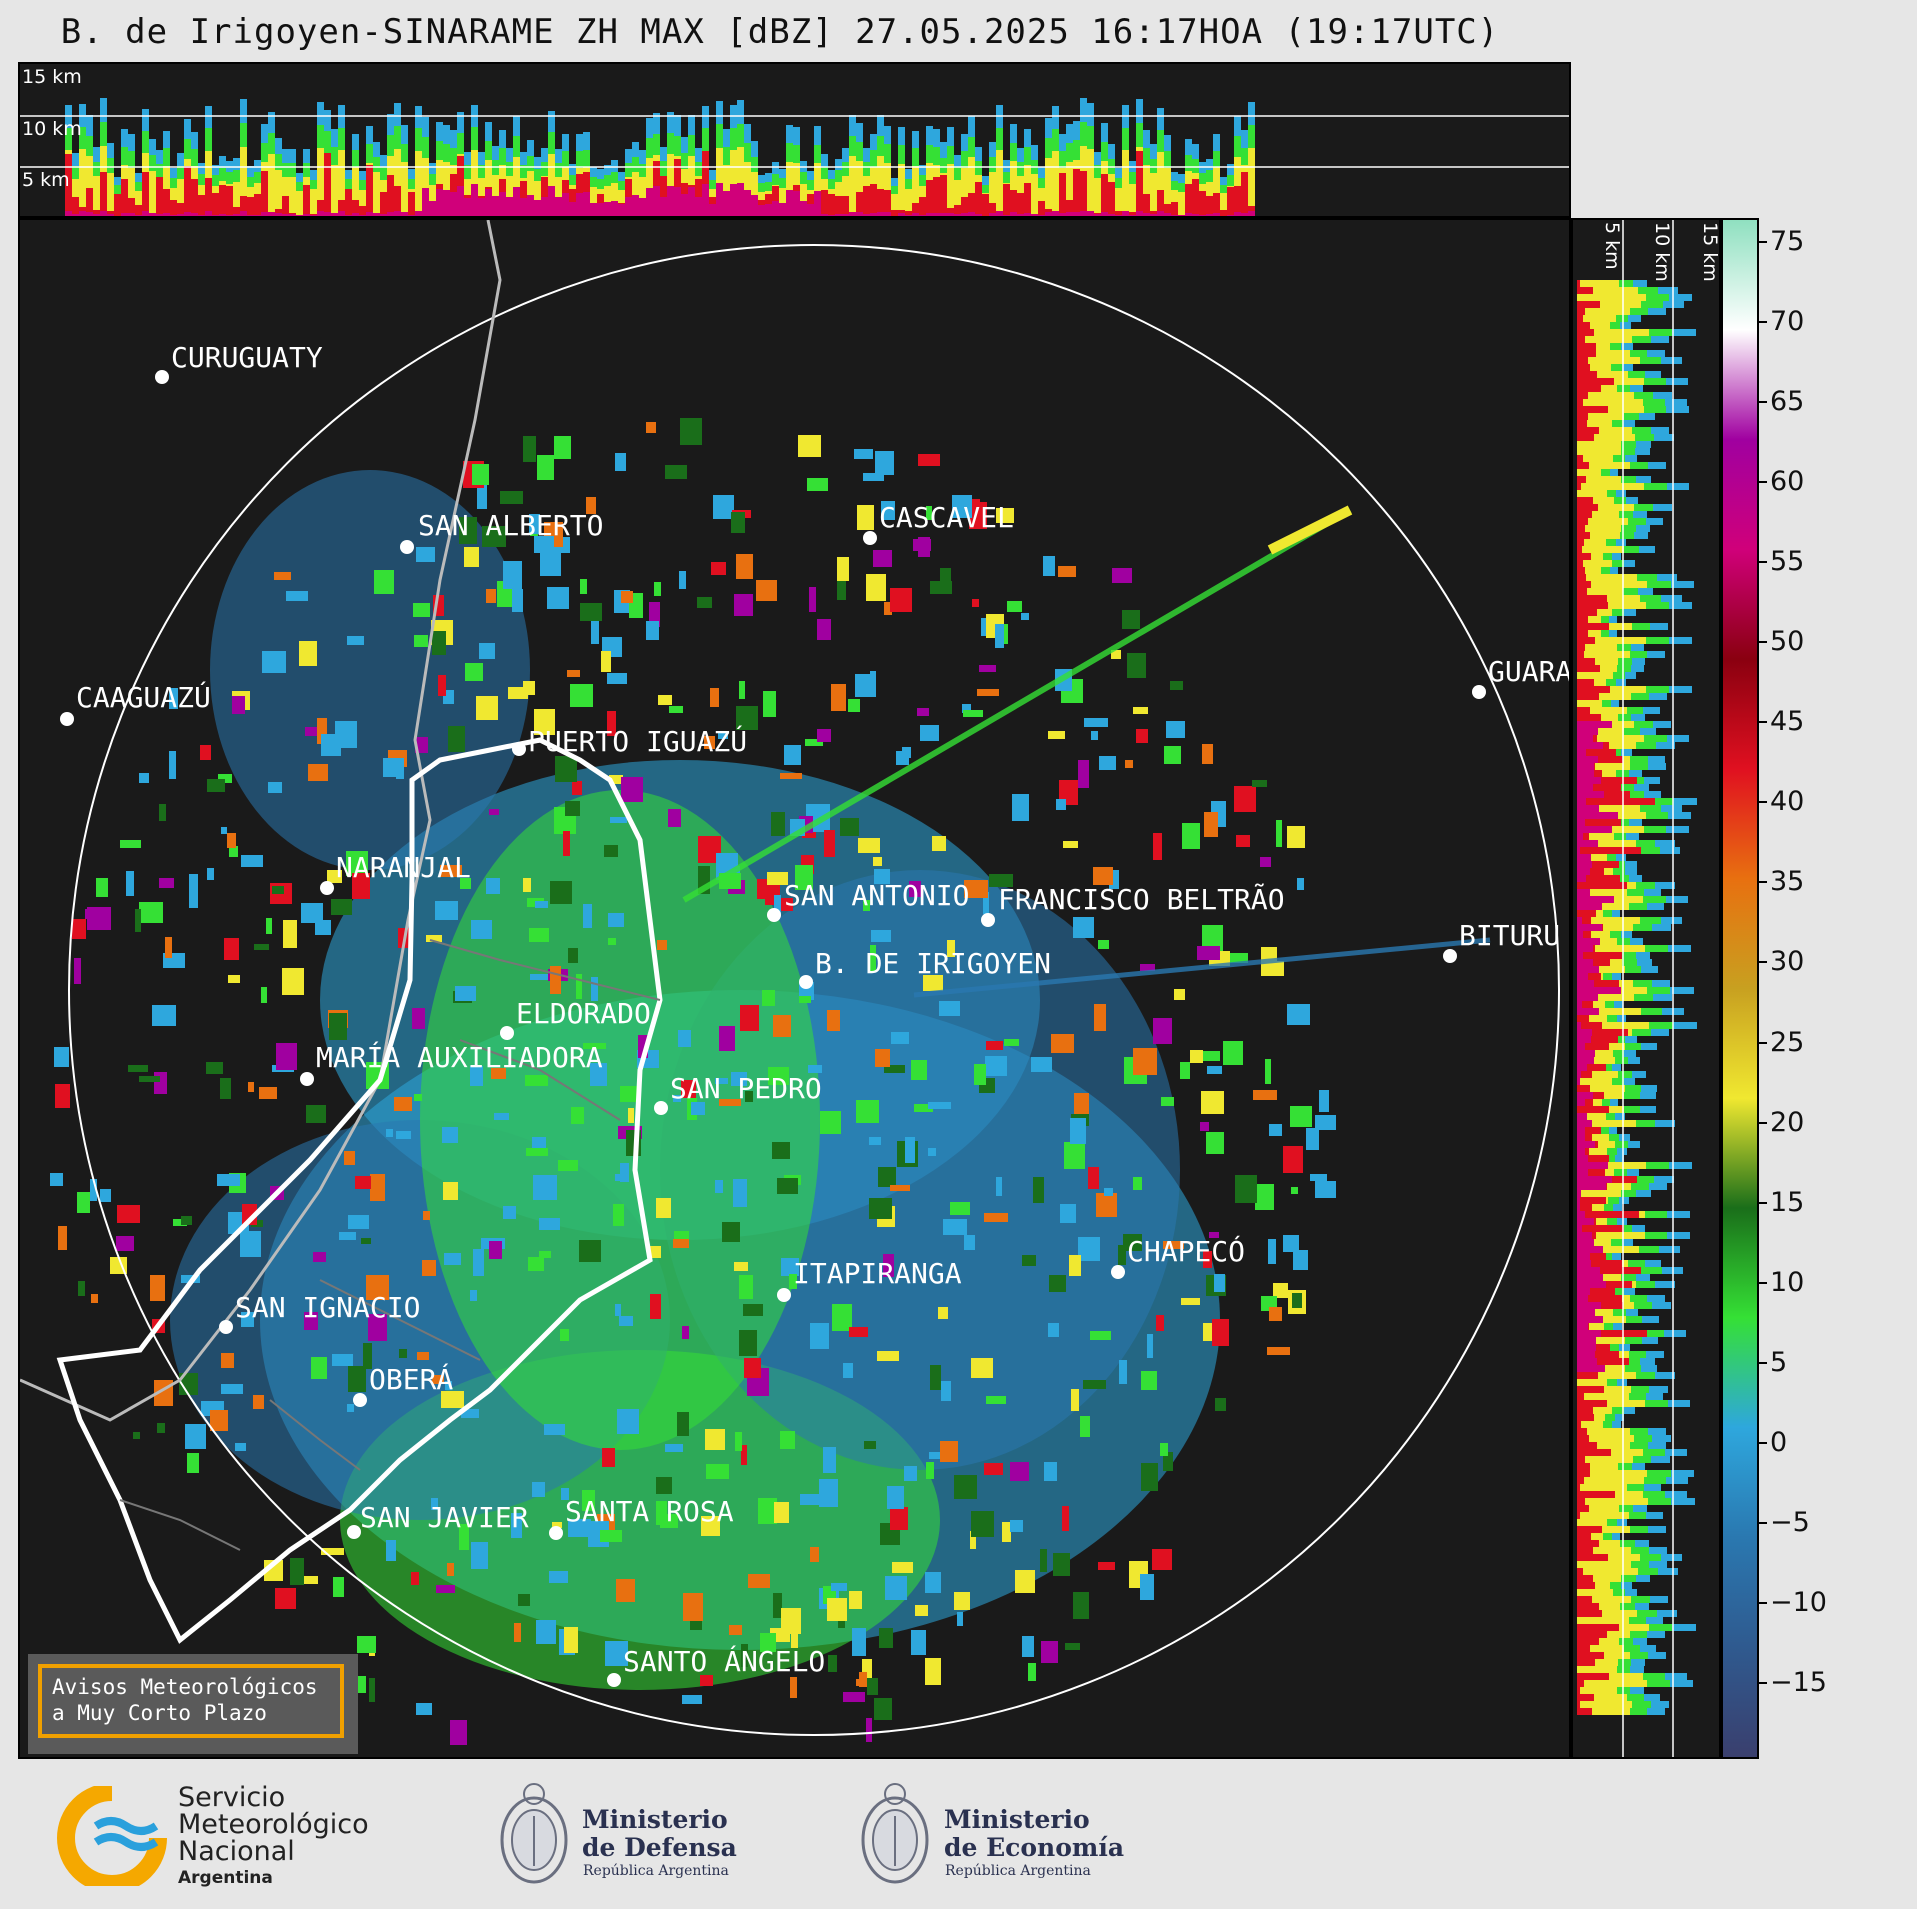 This screenshot has width=1917, height=1909. Describe the element at coordinates (112, 1836) in the screenshot. I see `smn-logo-icon` at that location.